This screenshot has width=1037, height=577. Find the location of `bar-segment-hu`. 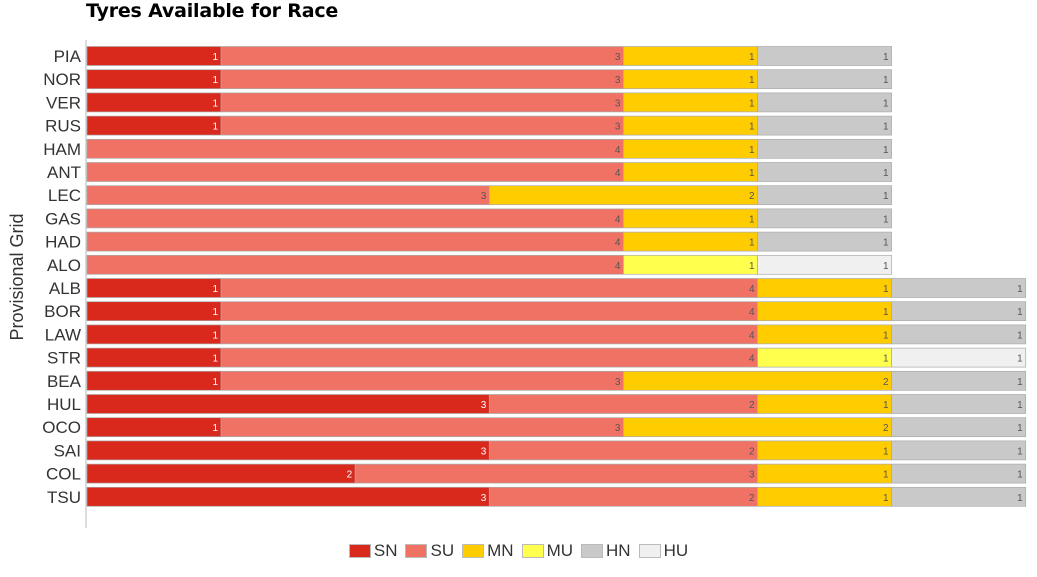

bar-segment-hu is located at coordinates (824, 264).